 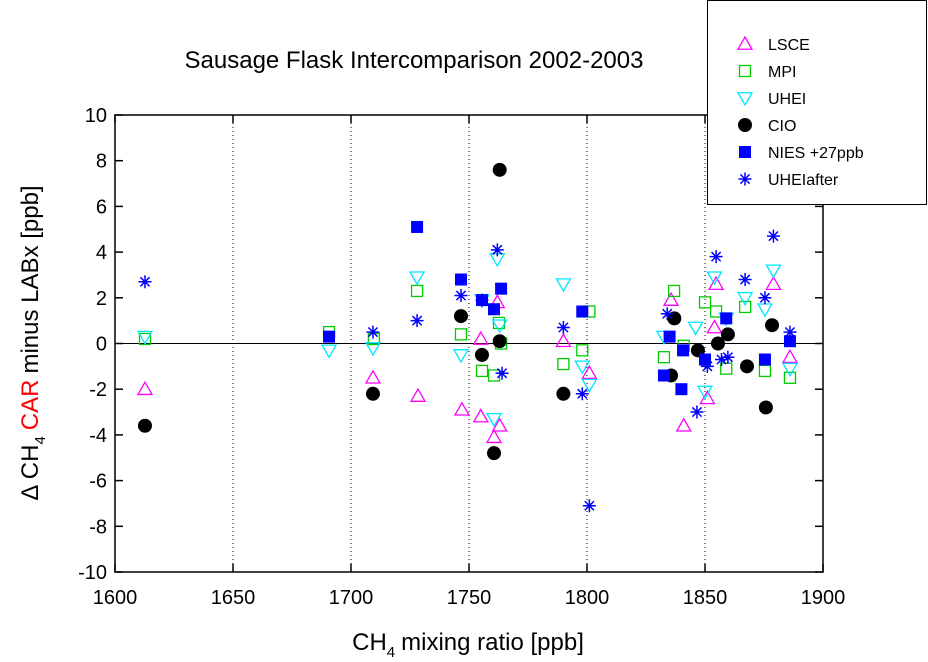 What do you see at coordinates (92, 573) in the screenshot?
I see `y-tick-label: -10` at bounding box center [92, 573].